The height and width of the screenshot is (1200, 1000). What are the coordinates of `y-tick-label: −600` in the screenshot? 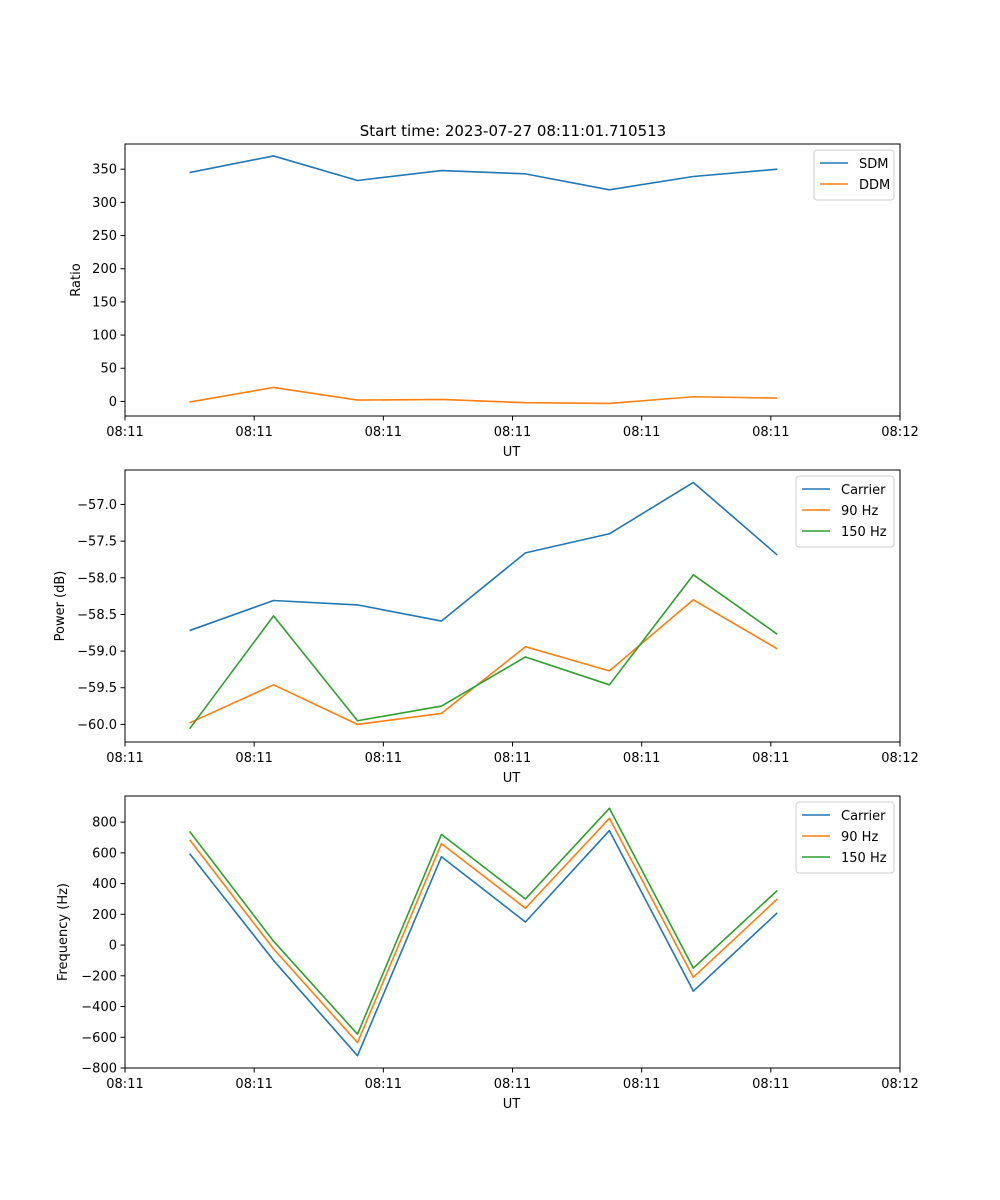 It's located at (99, 1038).